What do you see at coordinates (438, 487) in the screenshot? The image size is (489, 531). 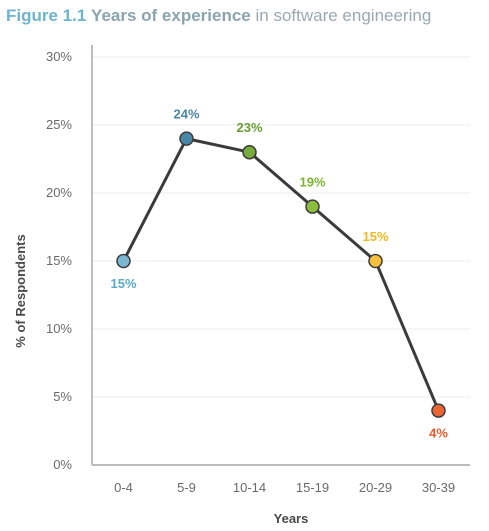 I see `x-tick-label: 30-39` at bounding box center [438, 487].